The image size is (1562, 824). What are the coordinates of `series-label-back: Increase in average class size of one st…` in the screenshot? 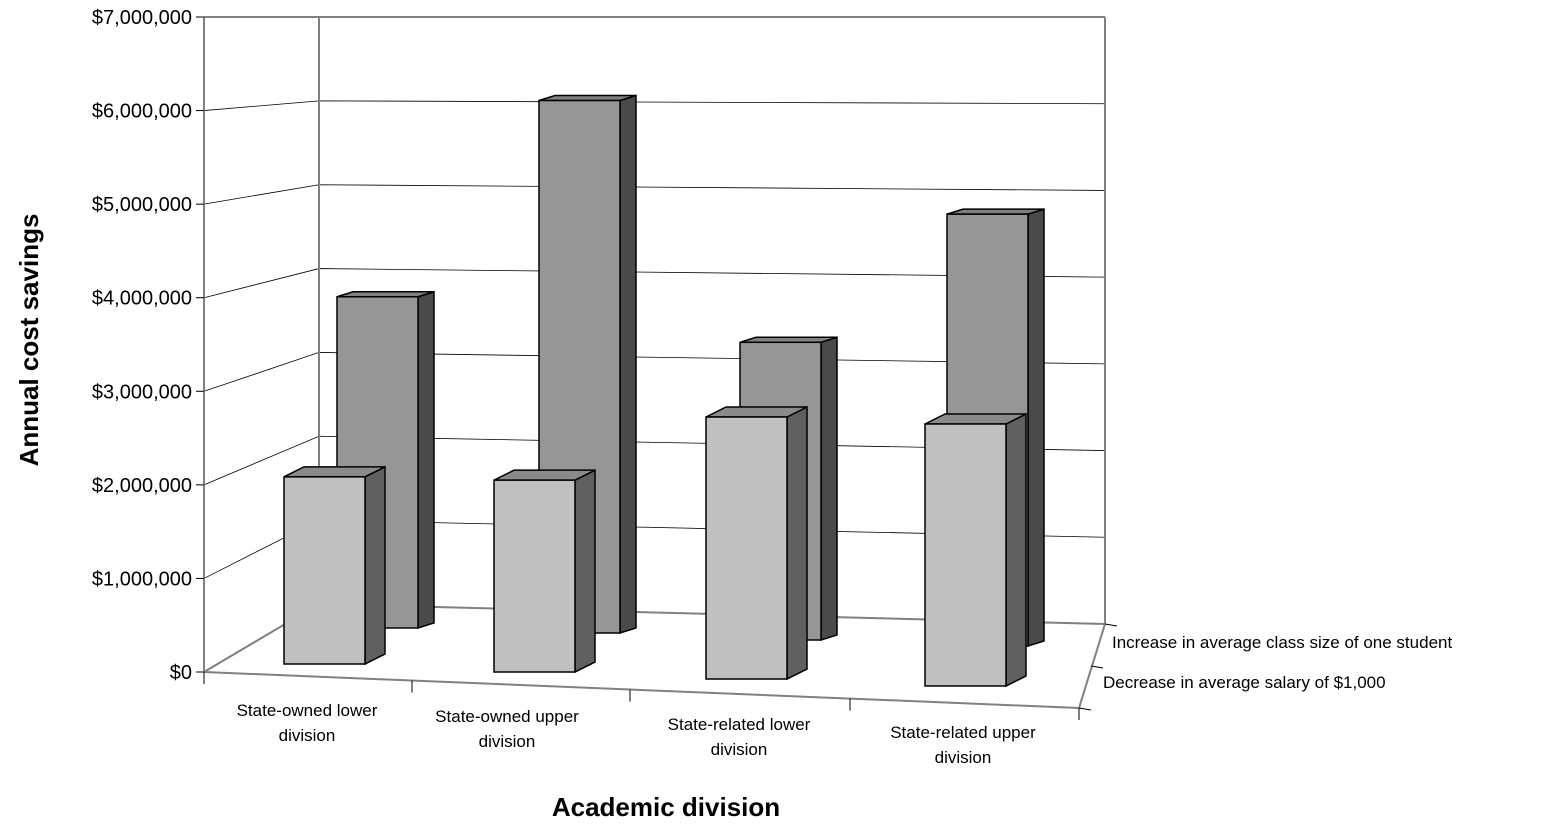 It's located at (1282, 642).